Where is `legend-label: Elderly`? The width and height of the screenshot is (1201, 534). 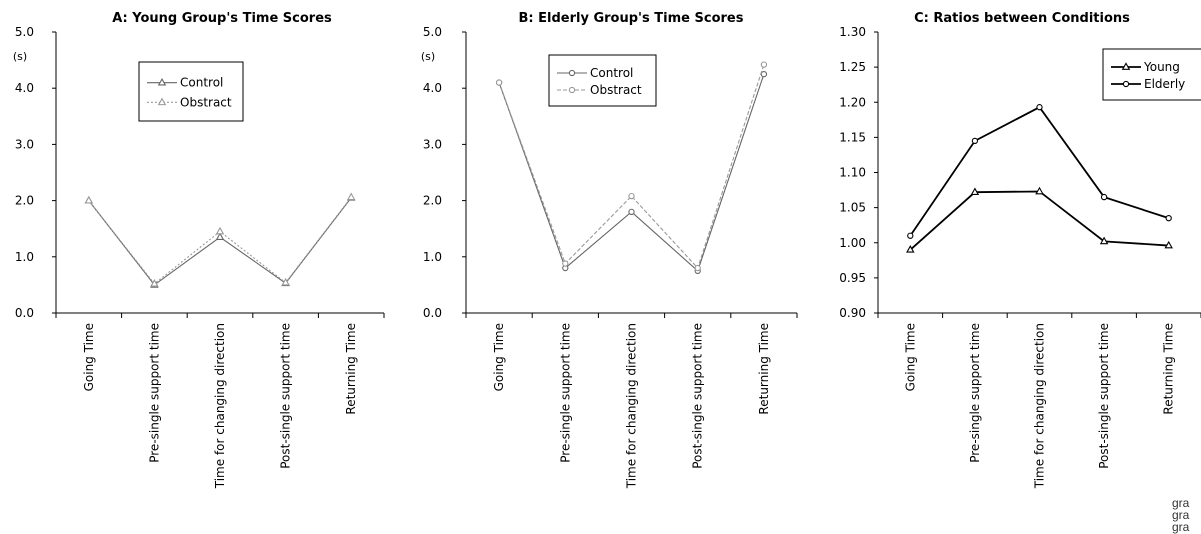
legend-label: Elderly is located at coordinates (1164, 84).